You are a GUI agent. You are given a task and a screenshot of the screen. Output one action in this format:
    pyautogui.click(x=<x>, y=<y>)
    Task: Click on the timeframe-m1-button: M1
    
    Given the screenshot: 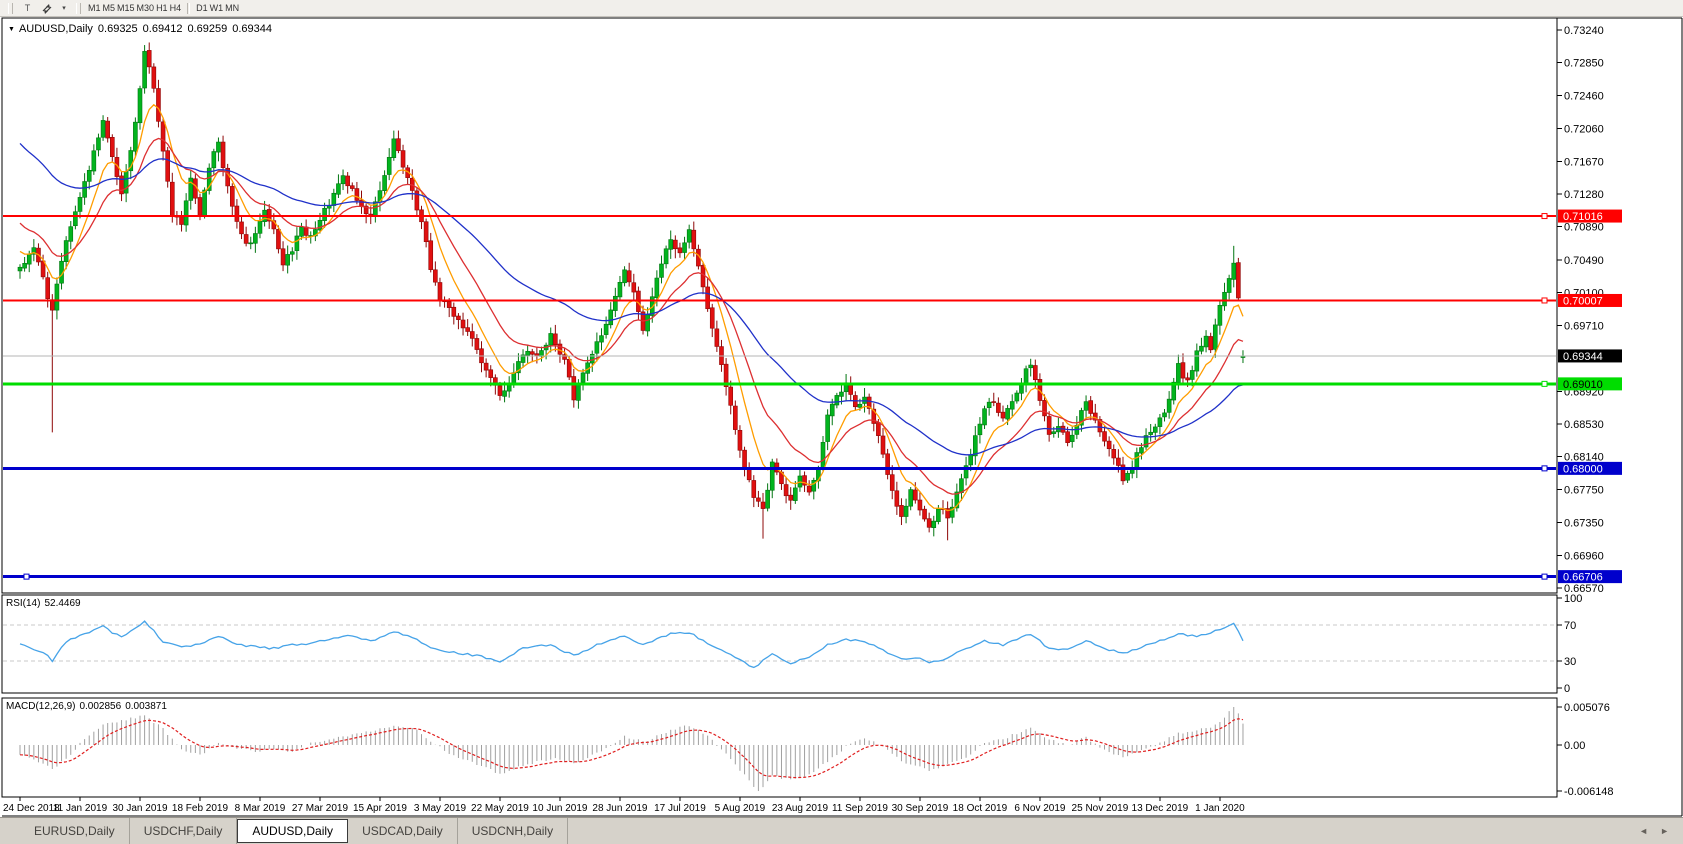 What is the action you would take?
    pyautogui.click(x=94, y=8)
    